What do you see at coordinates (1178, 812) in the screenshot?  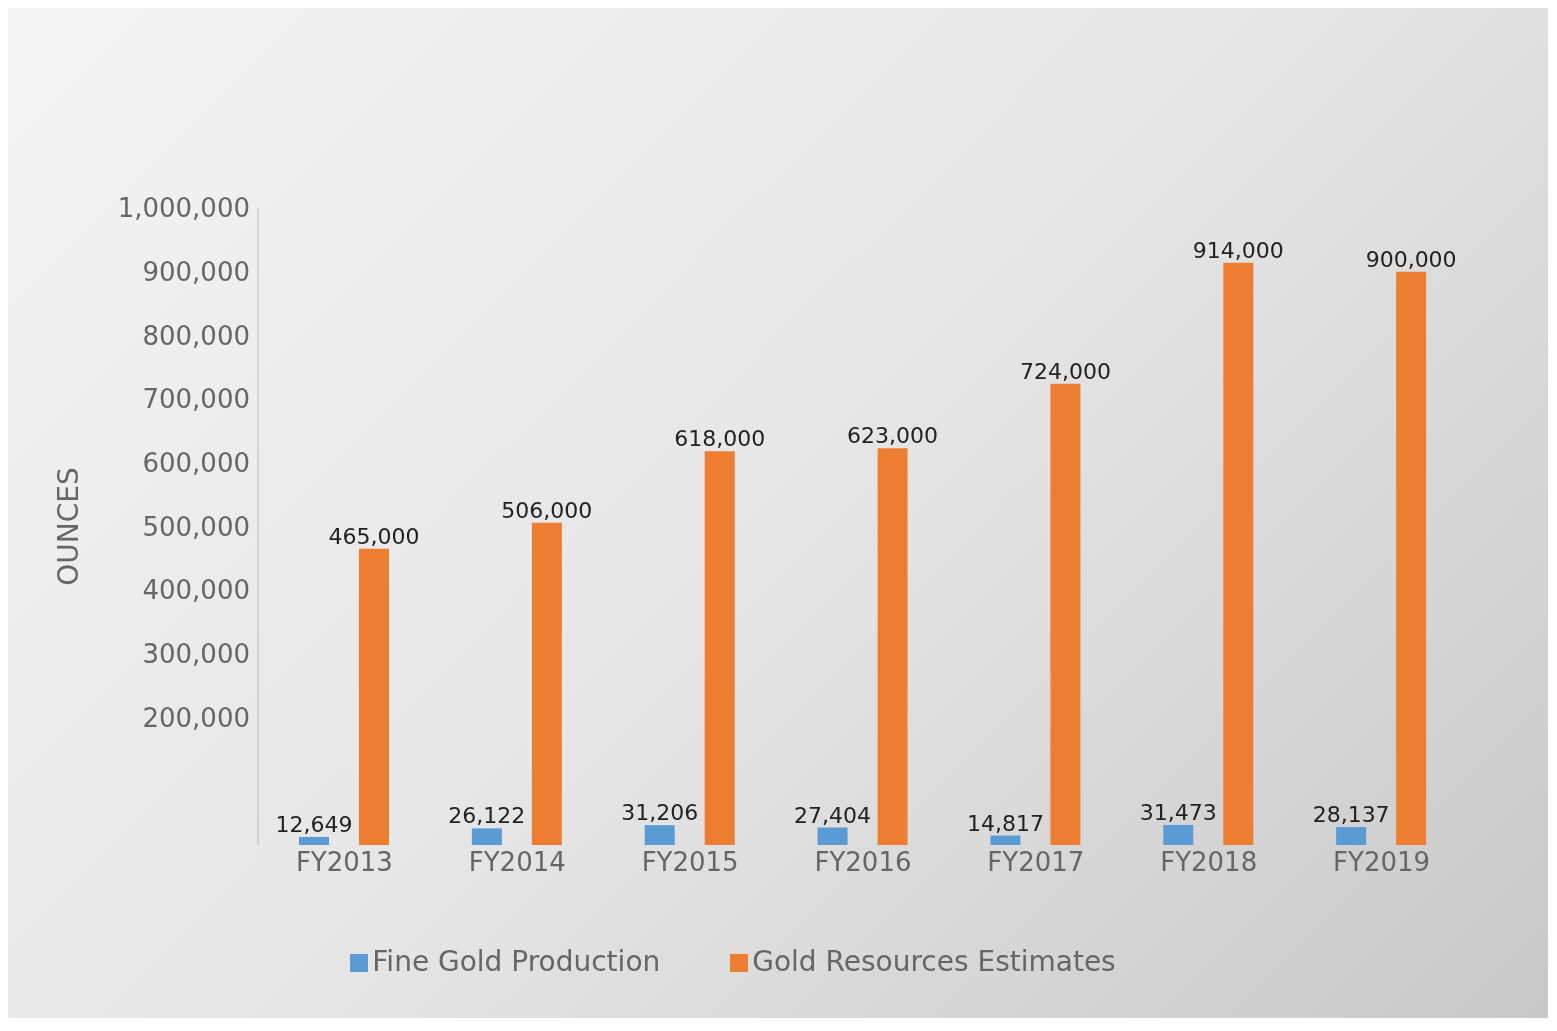 I see `data-label: 31,473` at bounding box center [1178, 812].